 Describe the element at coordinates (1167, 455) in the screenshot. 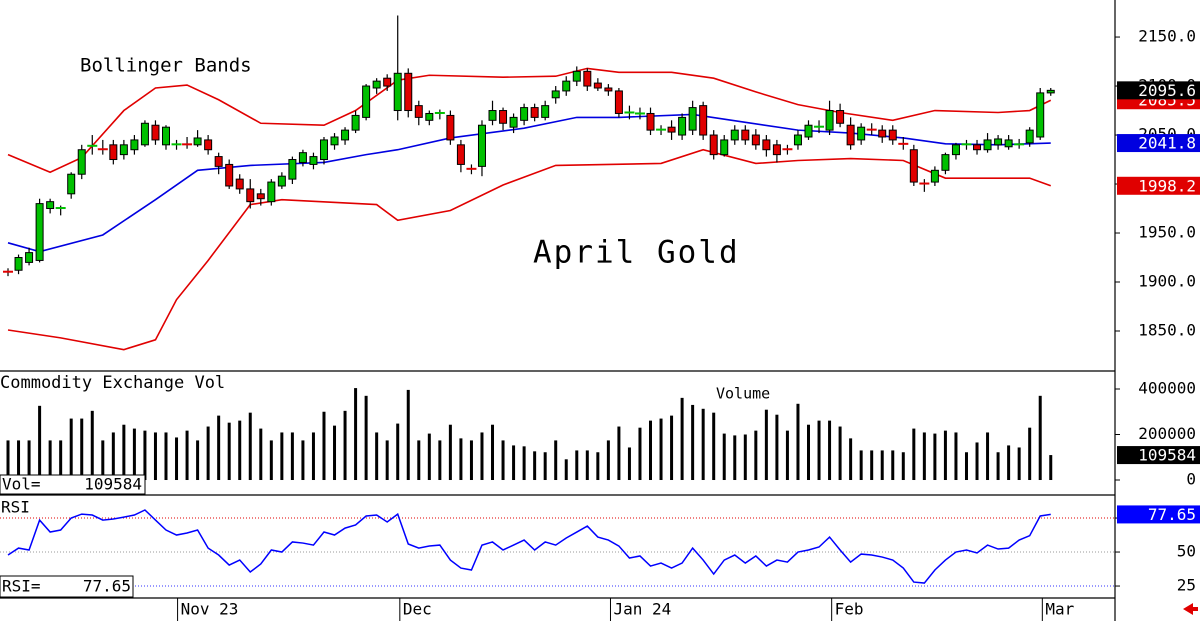

I see `value-tag-label: 109584` at that location.